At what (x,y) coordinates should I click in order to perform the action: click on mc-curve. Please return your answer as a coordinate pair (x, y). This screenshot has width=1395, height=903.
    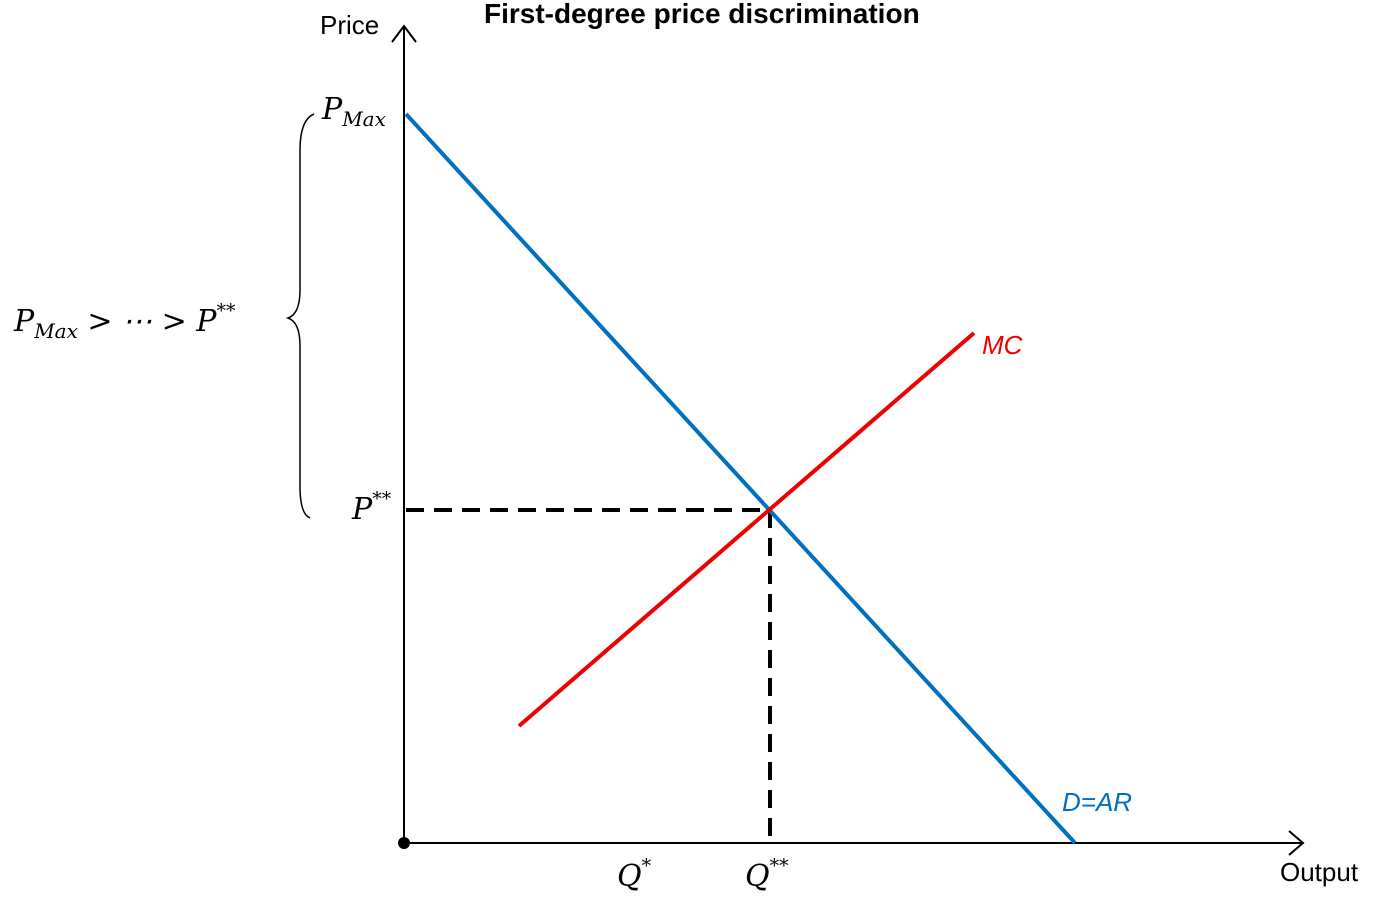
    Looking at the image, I should click on (746, 529).